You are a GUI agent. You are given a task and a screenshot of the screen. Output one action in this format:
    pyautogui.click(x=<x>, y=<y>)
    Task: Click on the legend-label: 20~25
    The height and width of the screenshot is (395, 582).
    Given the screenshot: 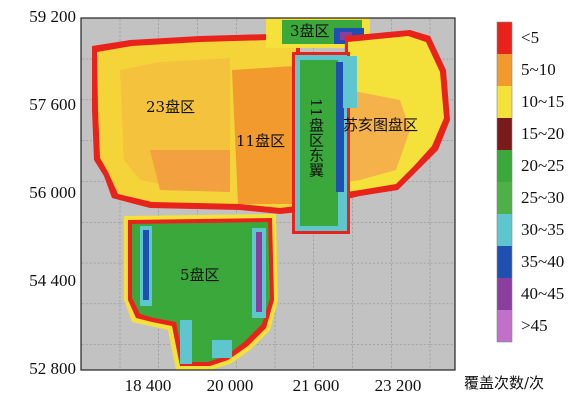 What is the action you would take?
    pyautogui.click(x=543, y=165)
    